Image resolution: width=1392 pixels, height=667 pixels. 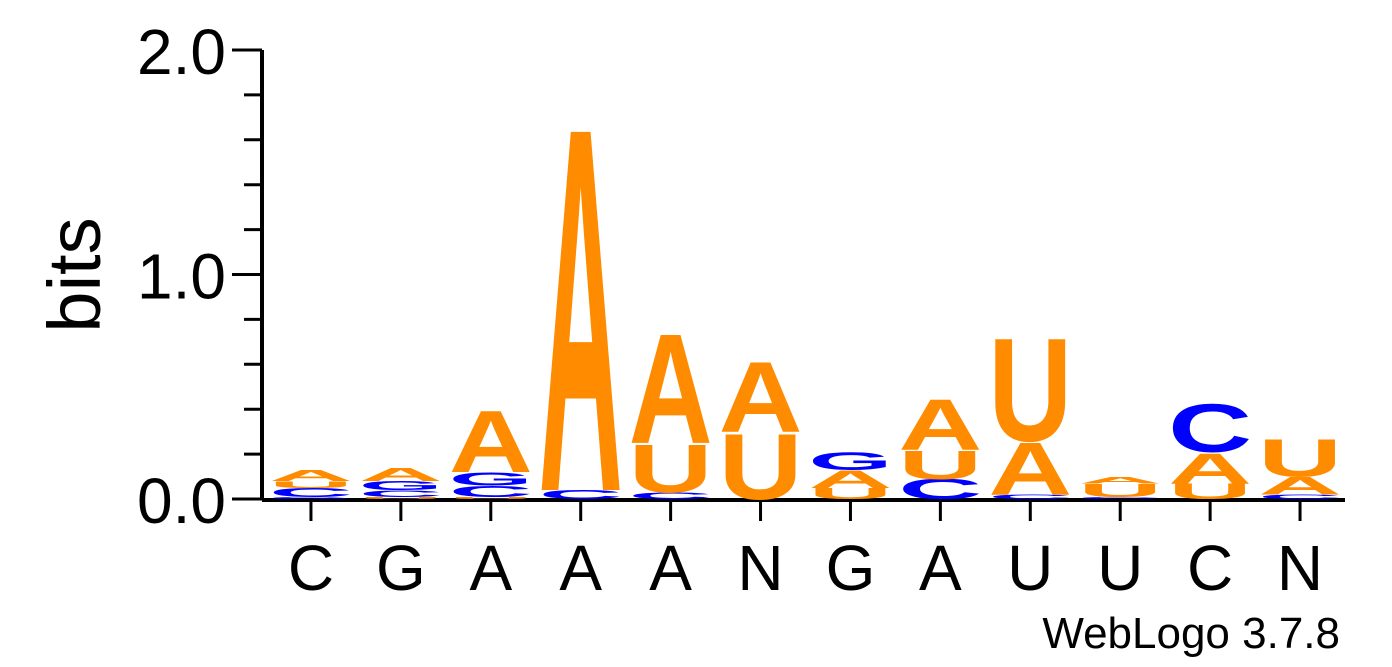 I want to click on y-tick-label: 2.0, so click(x=181, y=52).